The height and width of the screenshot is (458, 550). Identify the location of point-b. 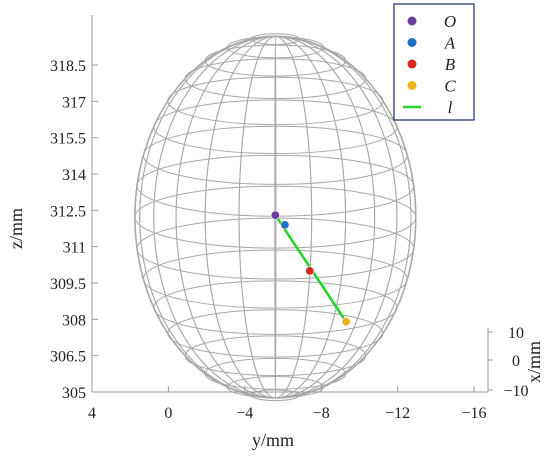
(310, 271).